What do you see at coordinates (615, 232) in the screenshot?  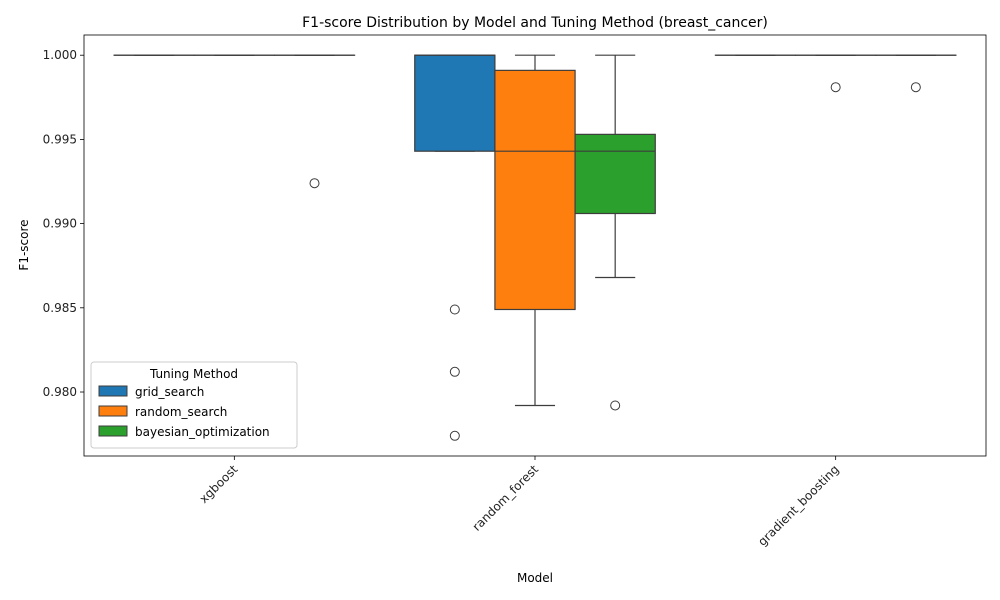 I see `box-bayesian_optimization-random_forest` at bounding box center [615, 232].